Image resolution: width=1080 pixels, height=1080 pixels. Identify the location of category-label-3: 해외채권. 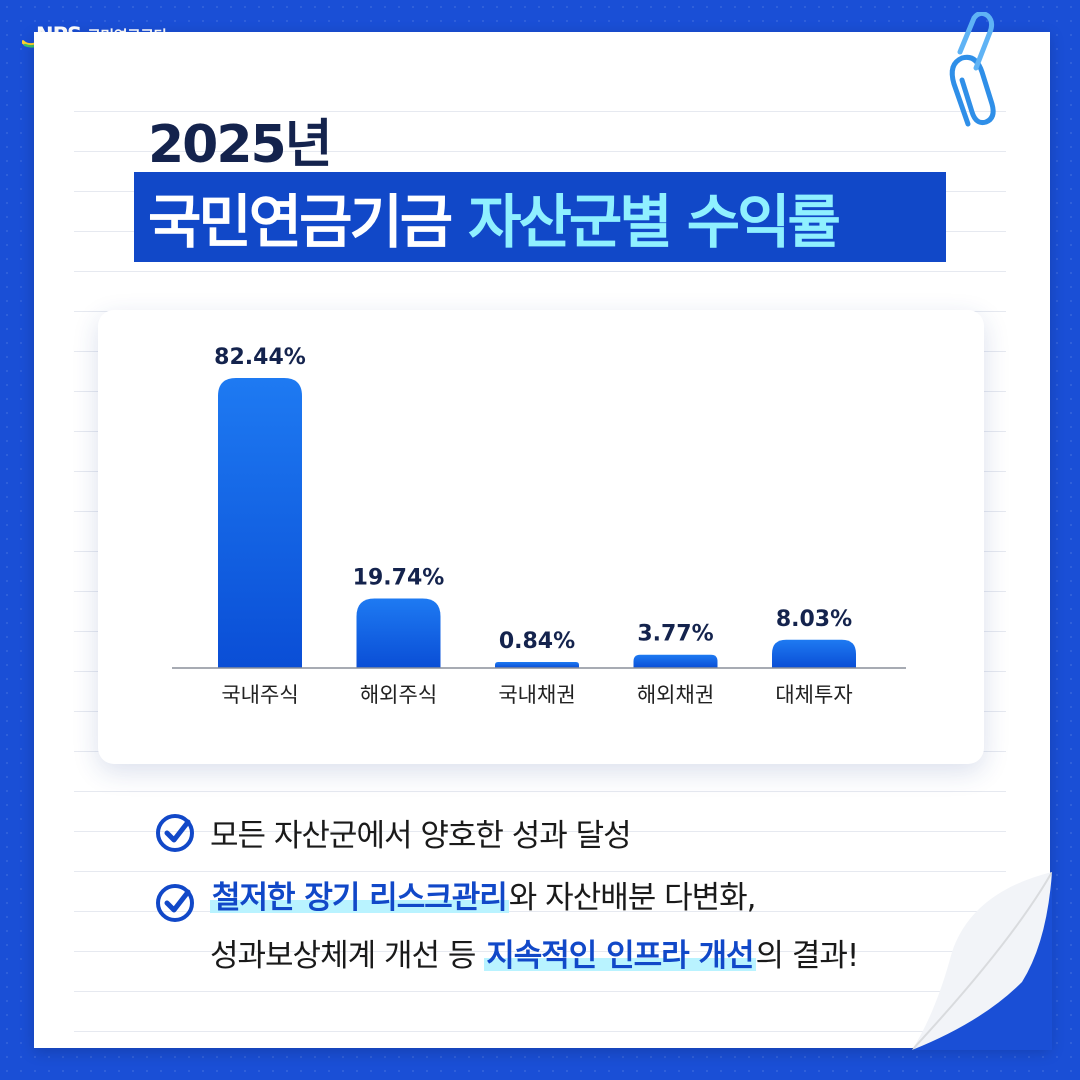
(675, 695).